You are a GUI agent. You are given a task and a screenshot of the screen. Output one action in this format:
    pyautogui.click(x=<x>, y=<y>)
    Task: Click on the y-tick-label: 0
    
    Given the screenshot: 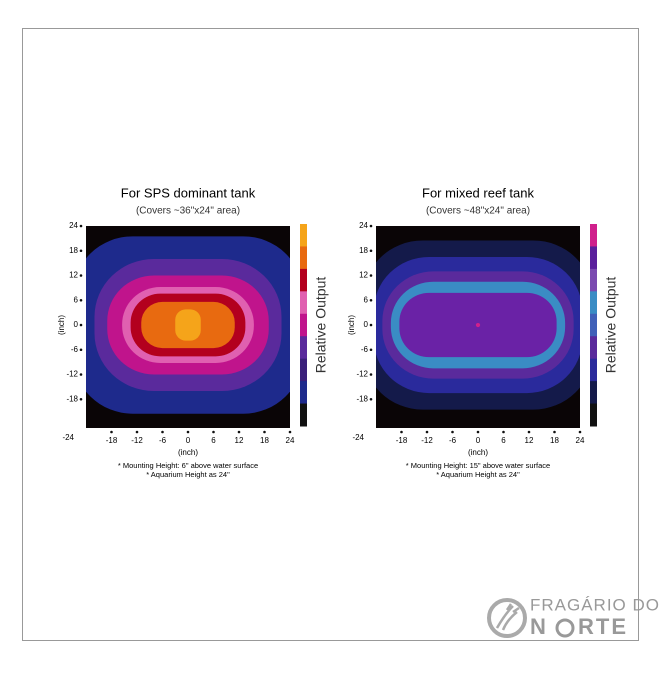 What is the action you would take?
    pyautogui.click(x=76, y=324)
    